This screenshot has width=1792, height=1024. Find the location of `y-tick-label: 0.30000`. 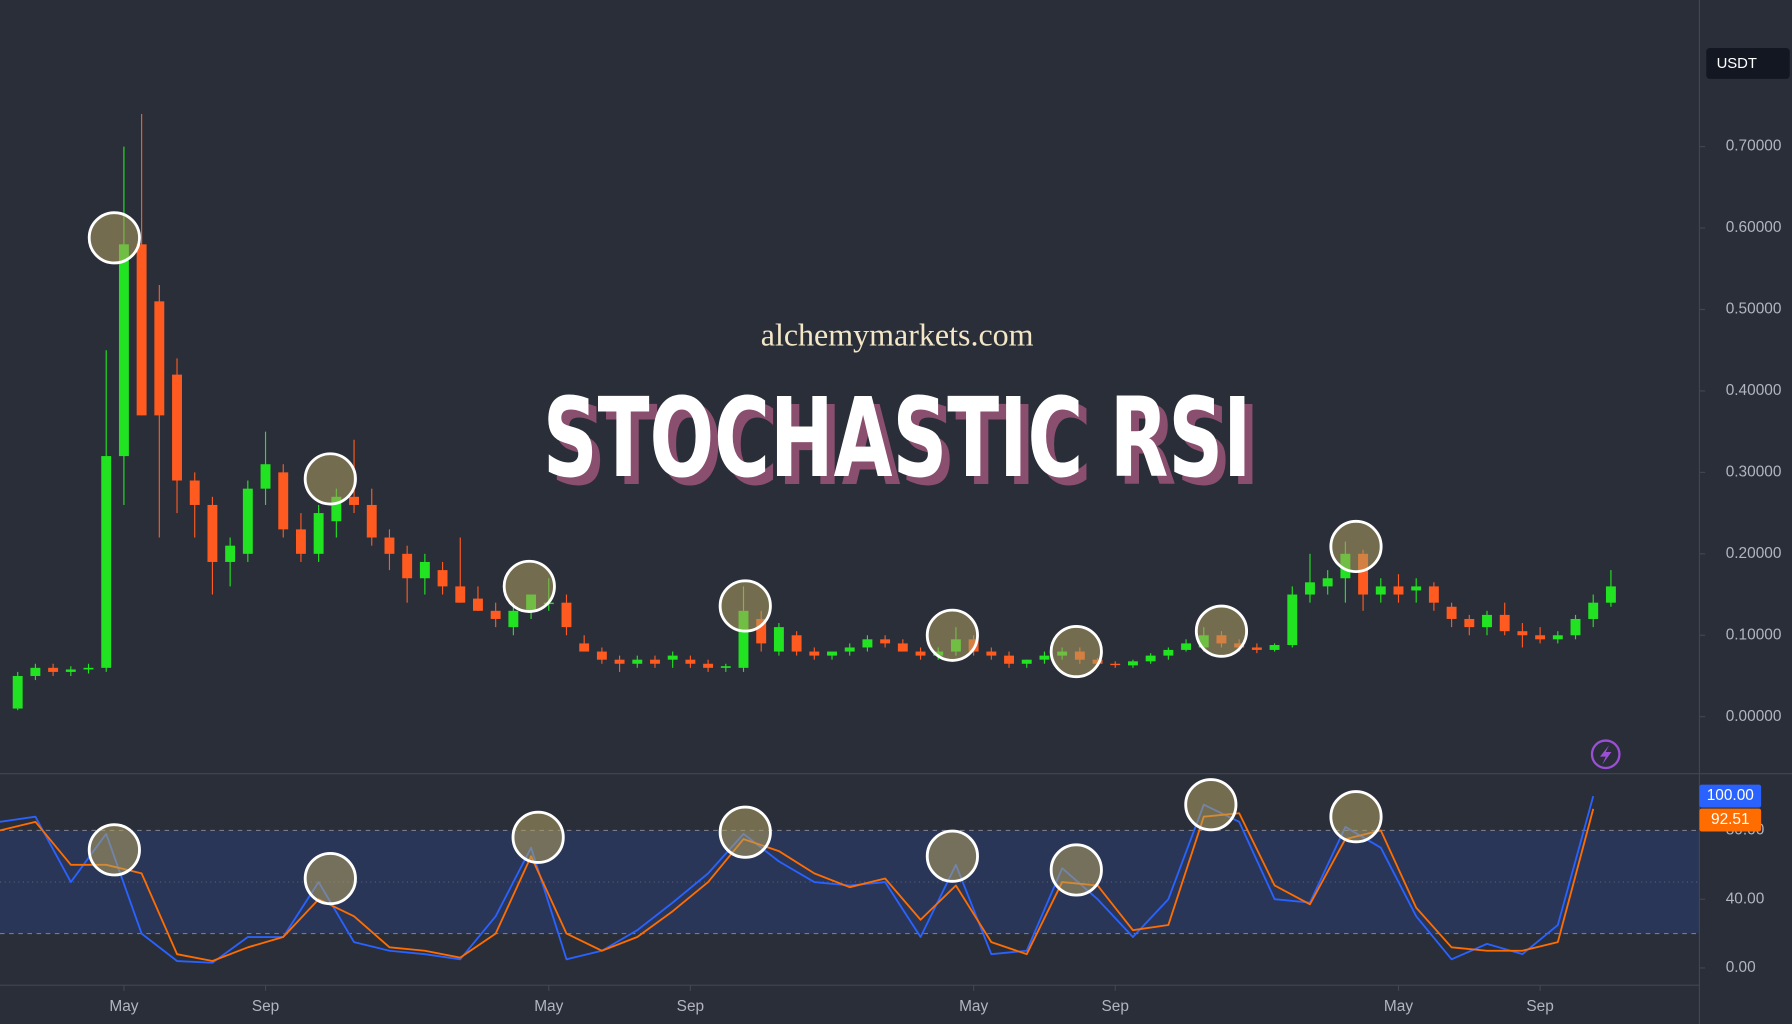

y-tick-label: 0.30000 is located at coordinates (1754, 471).